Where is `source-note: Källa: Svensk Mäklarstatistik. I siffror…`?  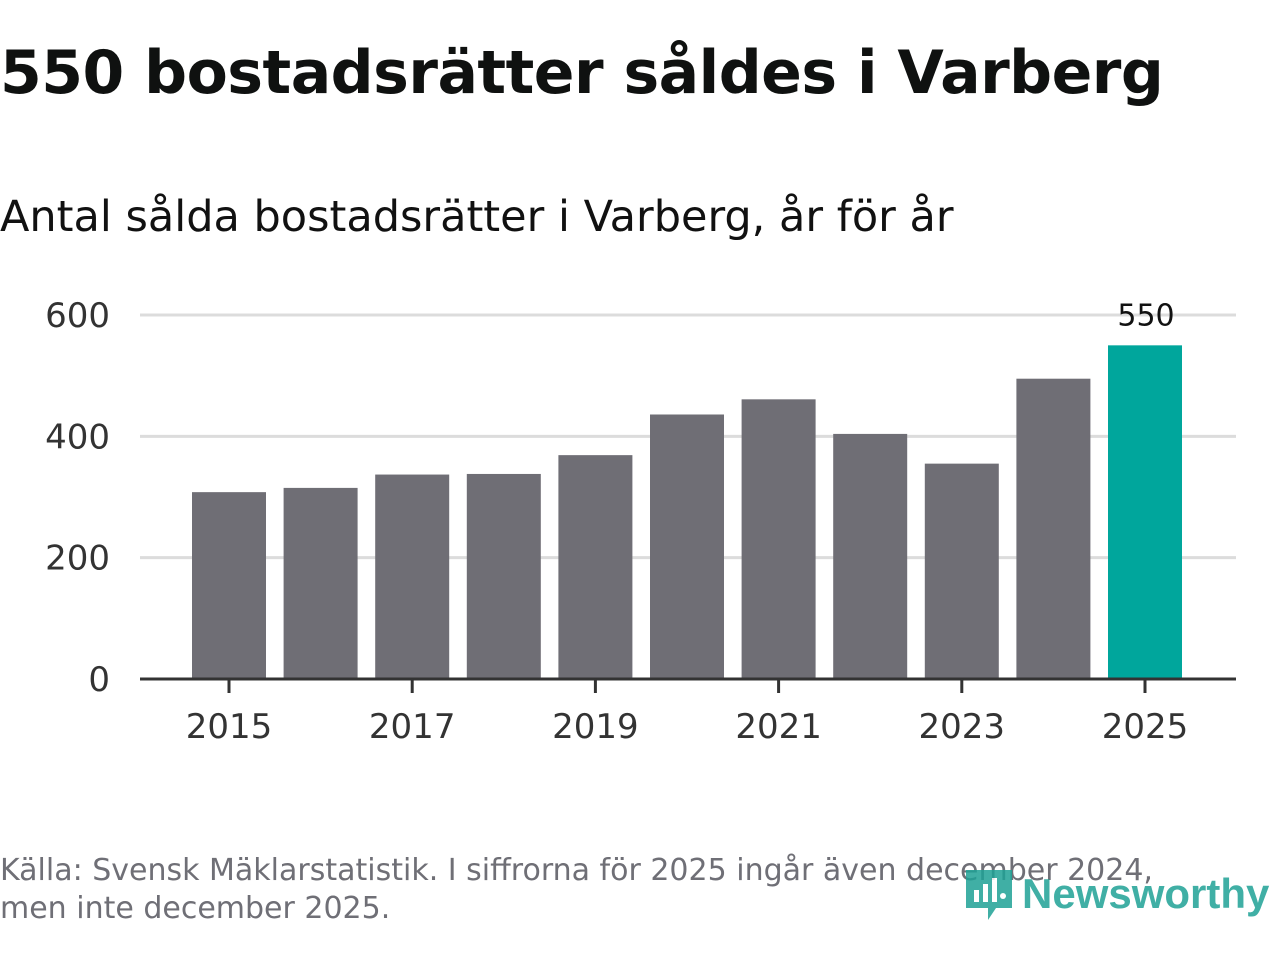 source-note: Källa: Svensk Mäklarstatistik. I siffror… is located at coordinates (615, 890).